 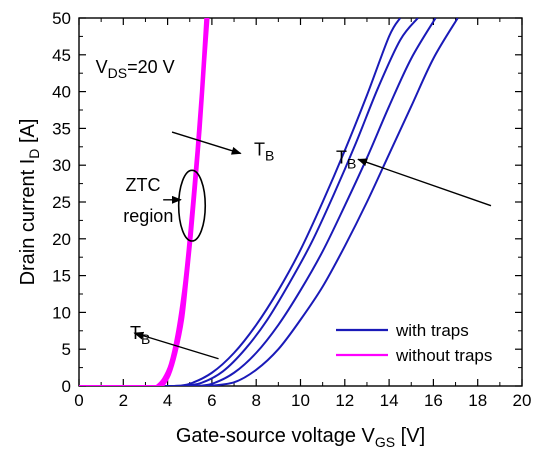 I want to click on legend-label: without traps, so click(x=443, y=355).